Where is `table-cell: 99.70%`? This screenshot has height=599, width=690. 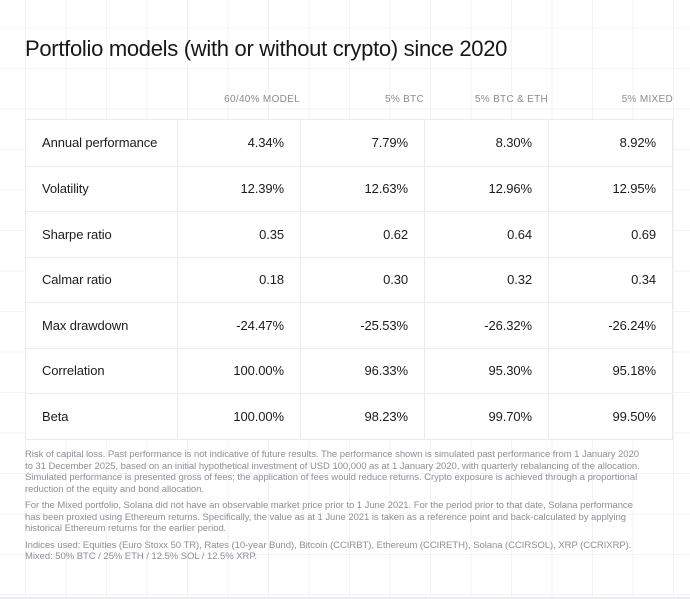
table-cell: 99.70% is located at coordinates (486, 416).